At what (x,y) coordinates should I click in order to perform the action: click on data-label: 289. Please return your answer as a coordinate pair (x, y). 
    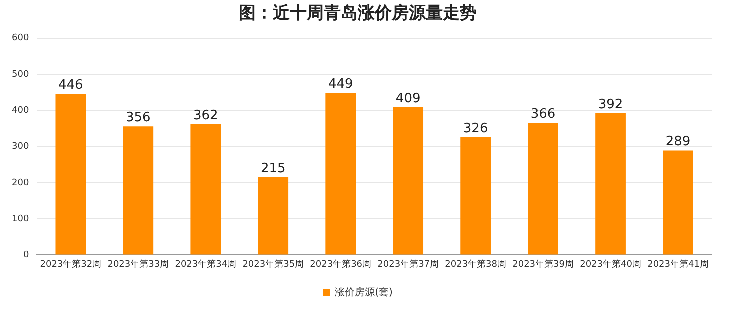
    Looking at the image, I should click on (678, 142).